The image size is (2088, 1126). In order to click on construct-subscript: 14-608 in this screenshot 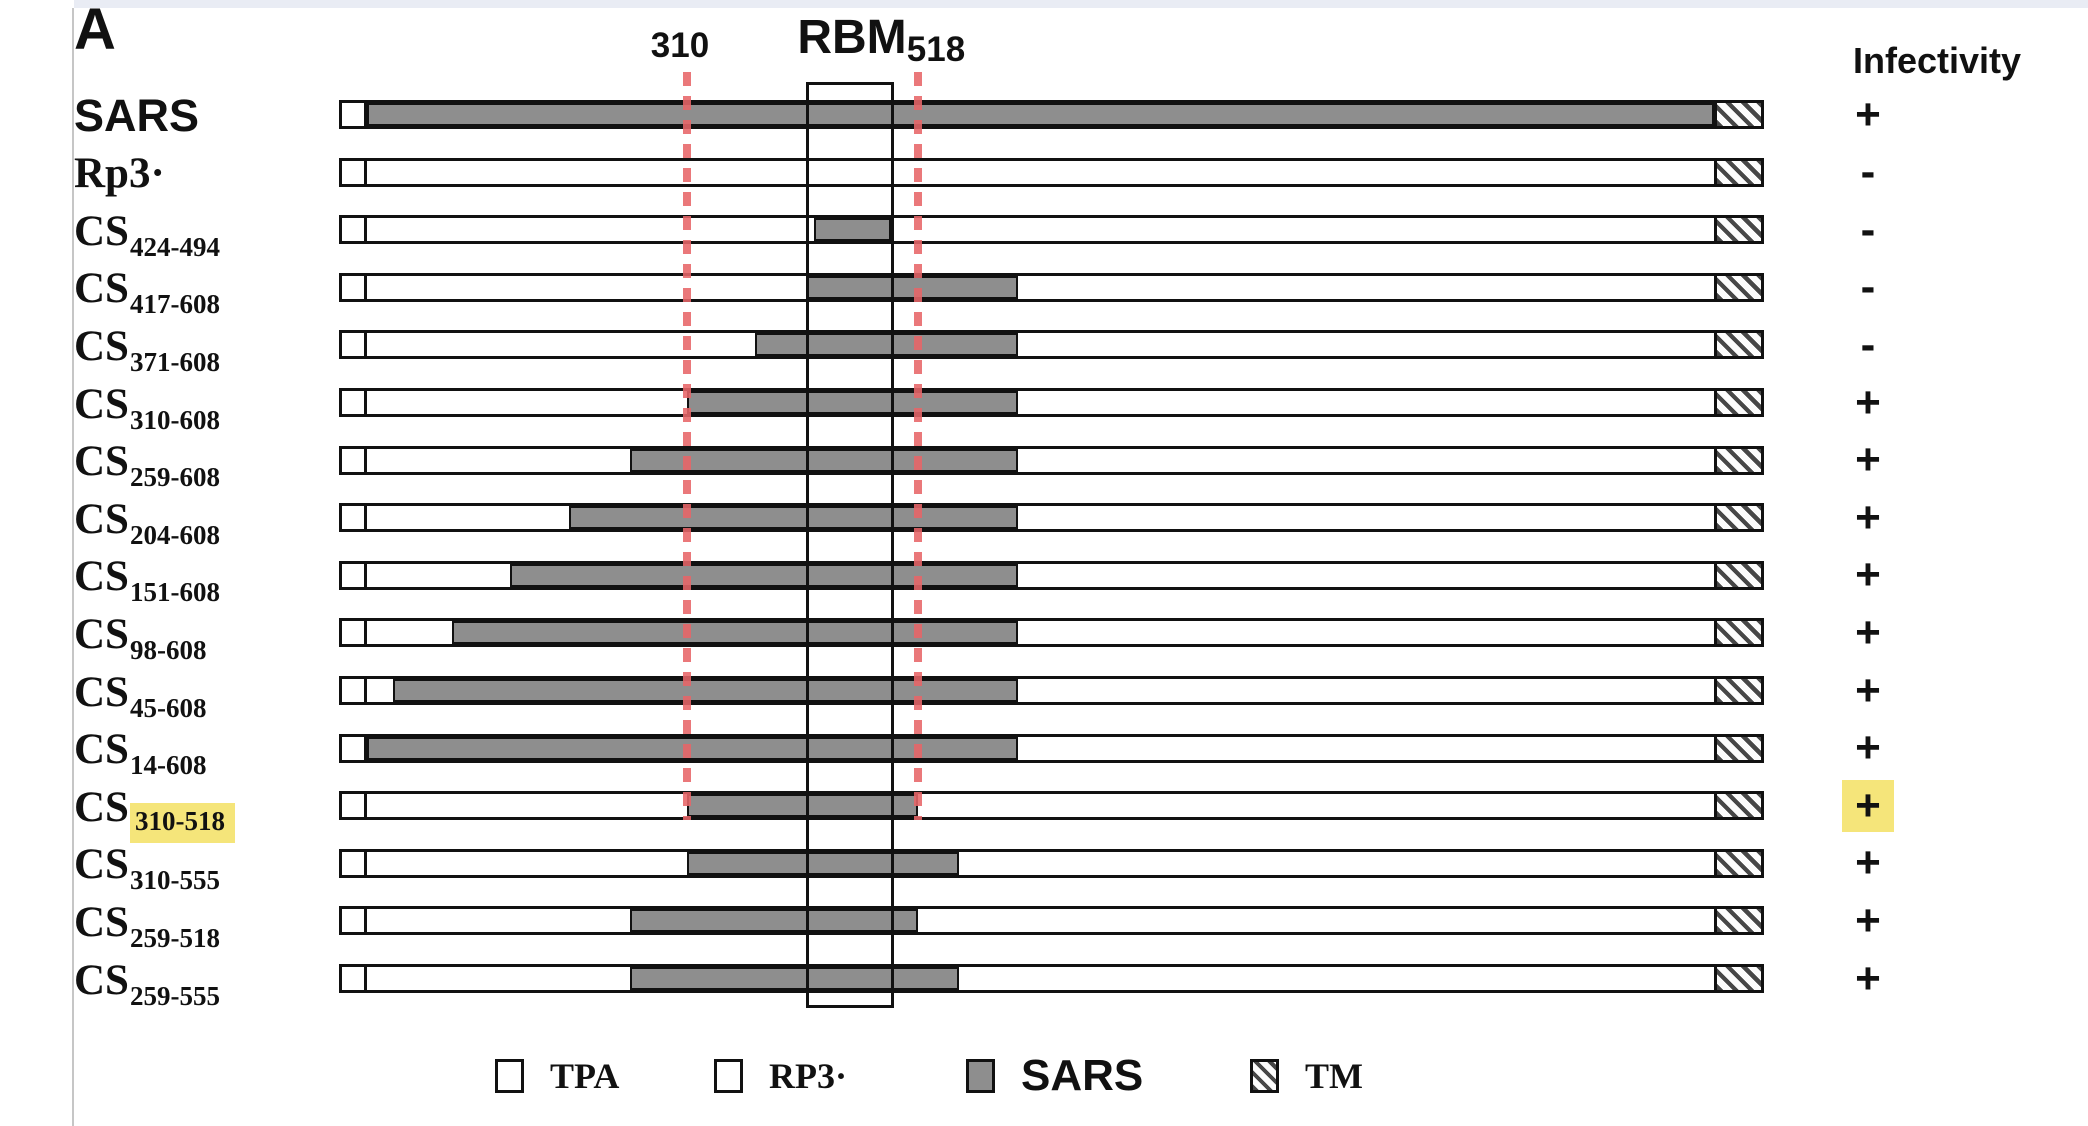, I will do `click(168, 765)`.